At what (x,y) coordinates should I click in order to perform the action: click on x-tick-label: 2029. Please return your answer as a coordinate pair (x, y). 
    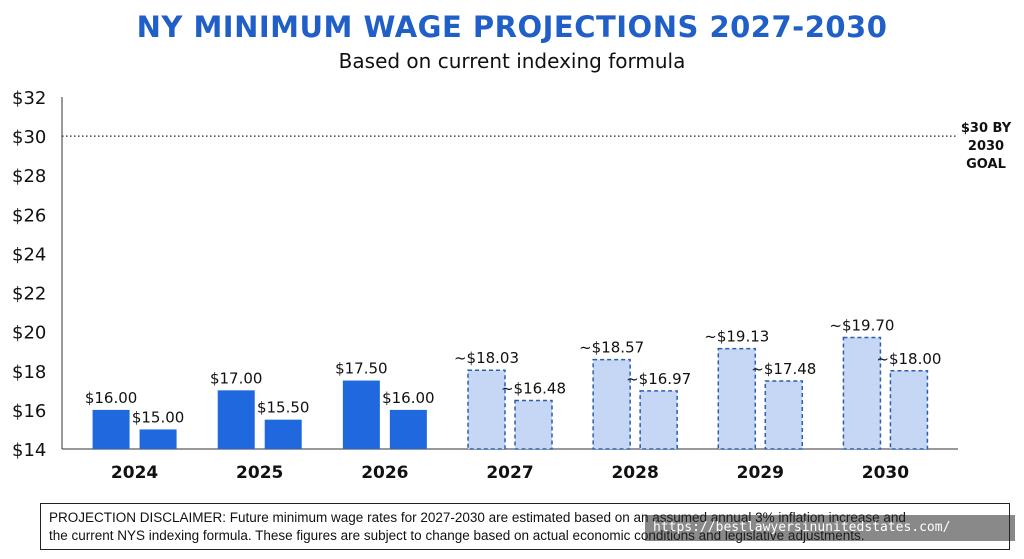
    Looking at the image, I should click on (760, 473).